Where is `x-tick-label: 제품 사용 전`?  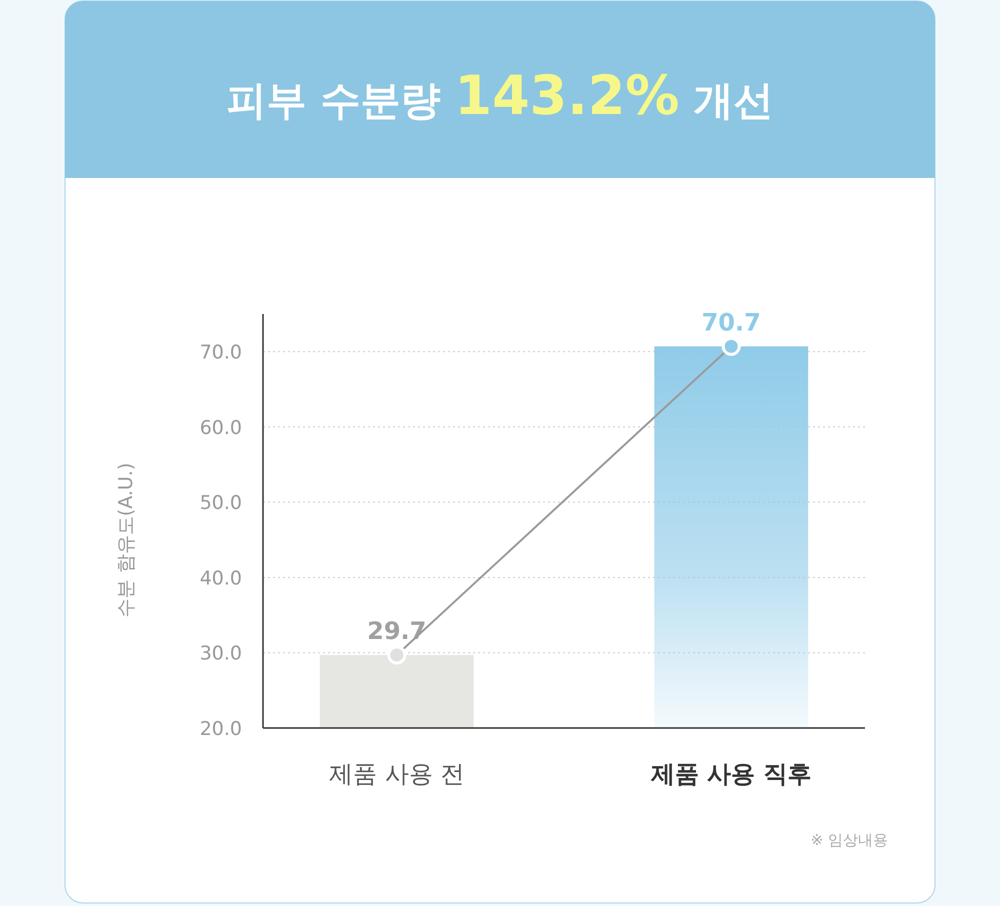 x-tick-label: 제품 사용 전 is located at coordinates (396, 774).